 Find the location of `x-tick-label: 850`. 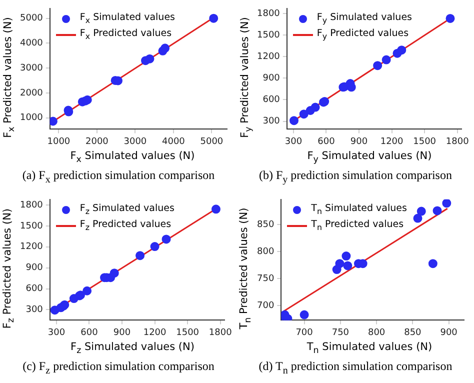

x-tick-label: 850 is located at coordinates (413, 333).